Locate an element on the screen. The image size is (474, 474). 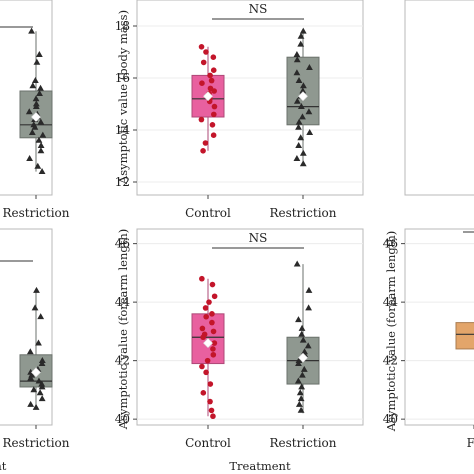
y-tick-label: 40 is located at coordinates (390, 419).